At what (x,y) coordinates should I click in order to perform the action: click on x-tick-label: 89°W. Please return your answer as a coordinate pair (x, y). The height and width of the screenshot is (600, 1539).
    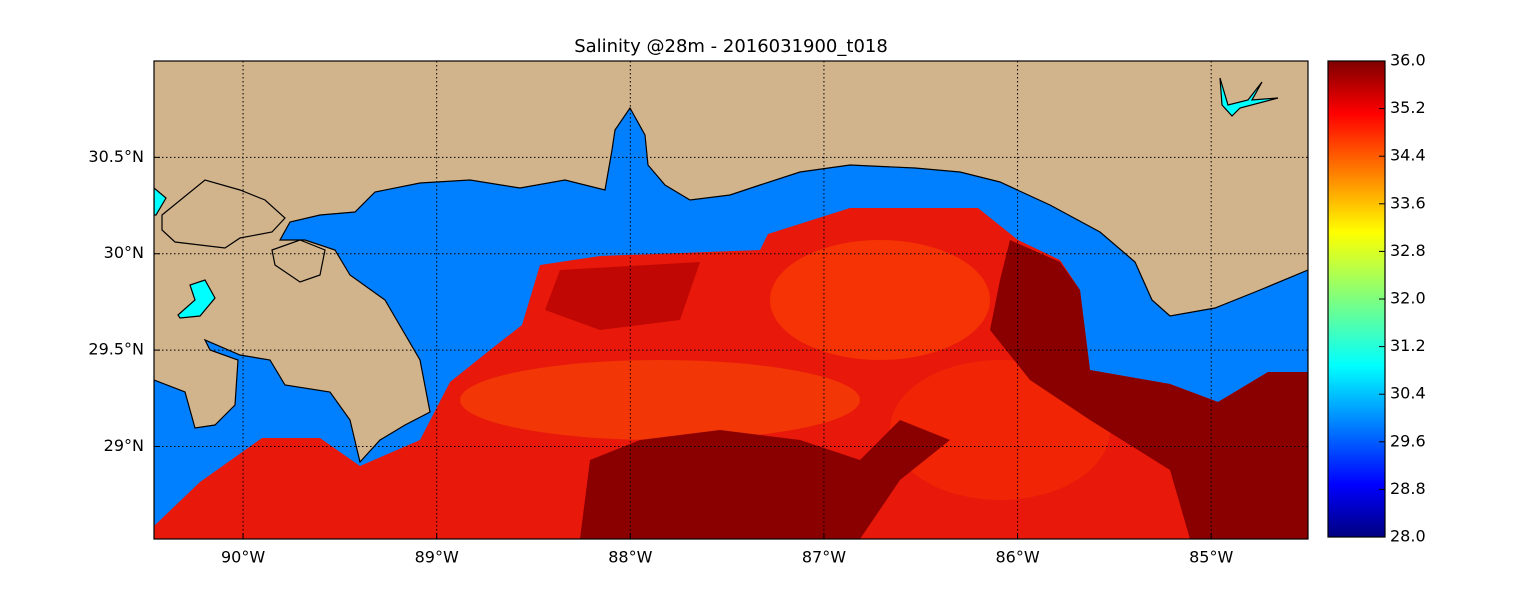
    Looking at the image, I should click on (437, 557).